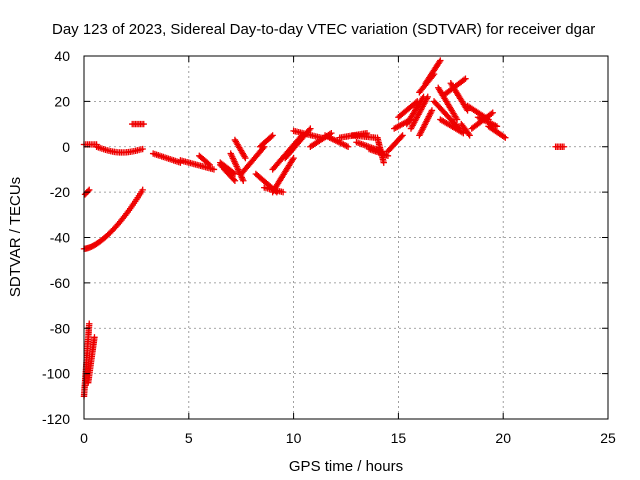 The height and width of the screenshot is (480, 640). Describe the element at coordinates (60, 192) in the screenshot. I see `y-tick-label: -20` at that location.